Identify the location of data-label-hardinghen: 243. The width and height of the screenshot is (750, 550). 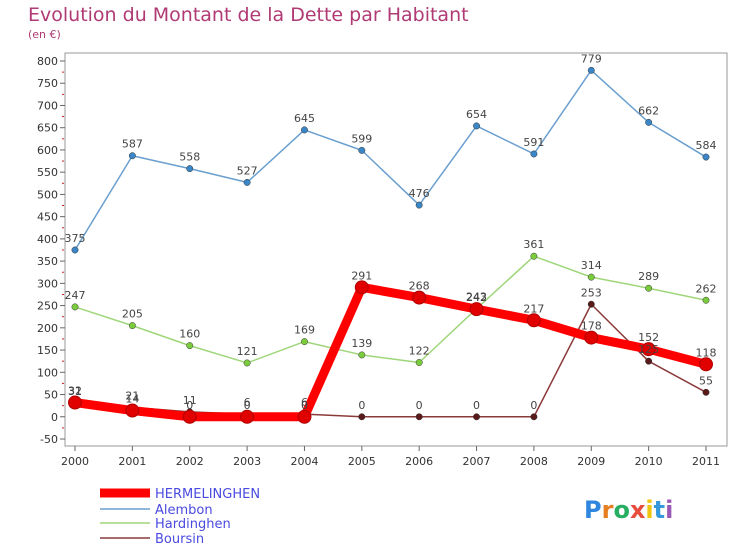
(476, 297).